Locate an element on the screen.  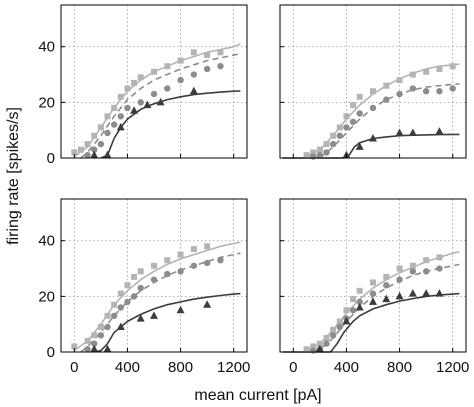
x-tick-label: 0 is located at coordinates (74, 367).